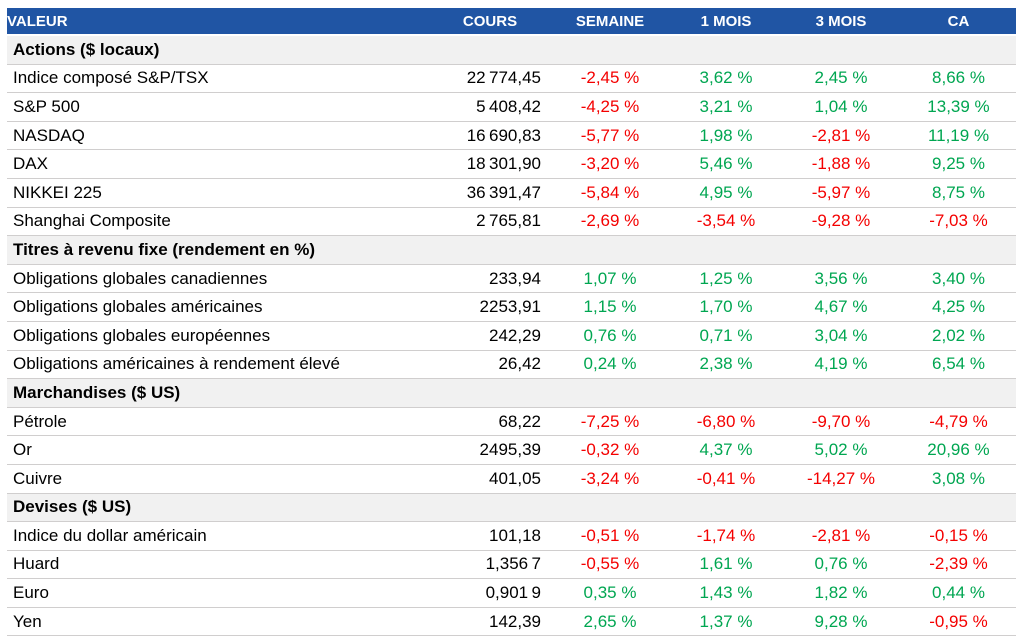 The width and height of the screenshot is (1024, 637). I want to click on percent-change-cell: 0,35 %, so click(610, 593).